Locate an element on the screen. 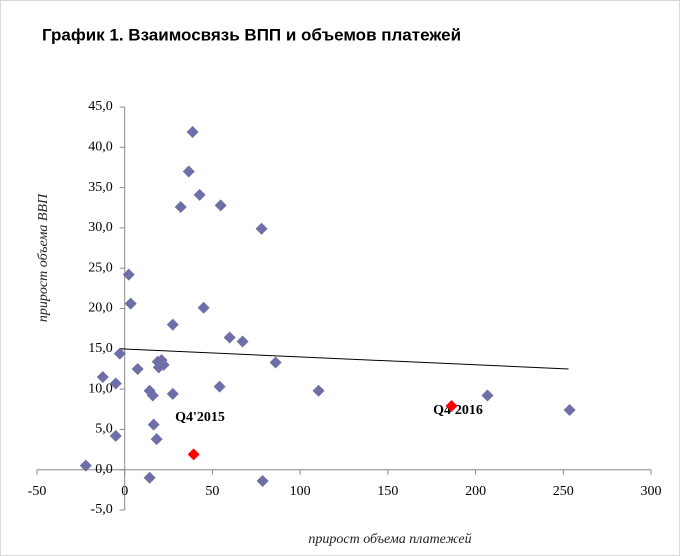  x-tick-label: 50 is located at coordinates (212, 491).